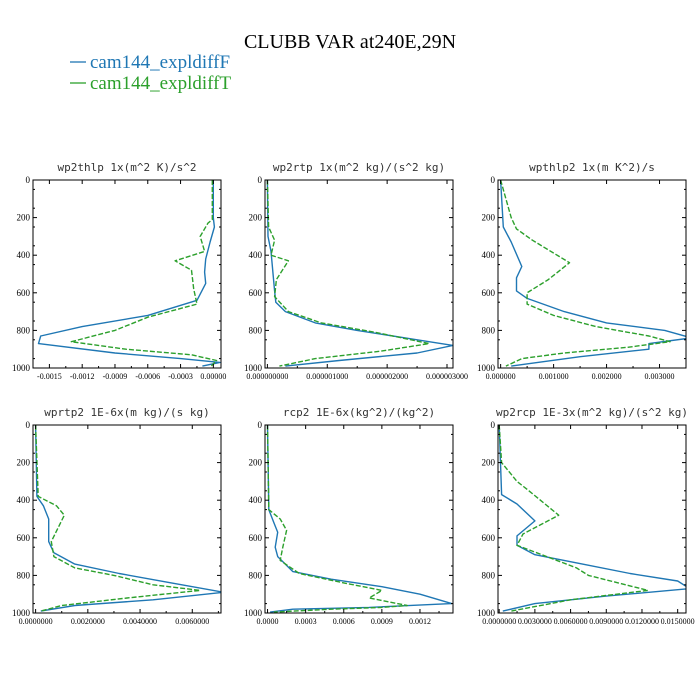 The height and width of the screenshot is (700, 700). Describe the element at coordinates (359, 412) in the screenshot. I see `panel-title: rcp2 1E-6x(kg^2)/(kg^2)` at that location.